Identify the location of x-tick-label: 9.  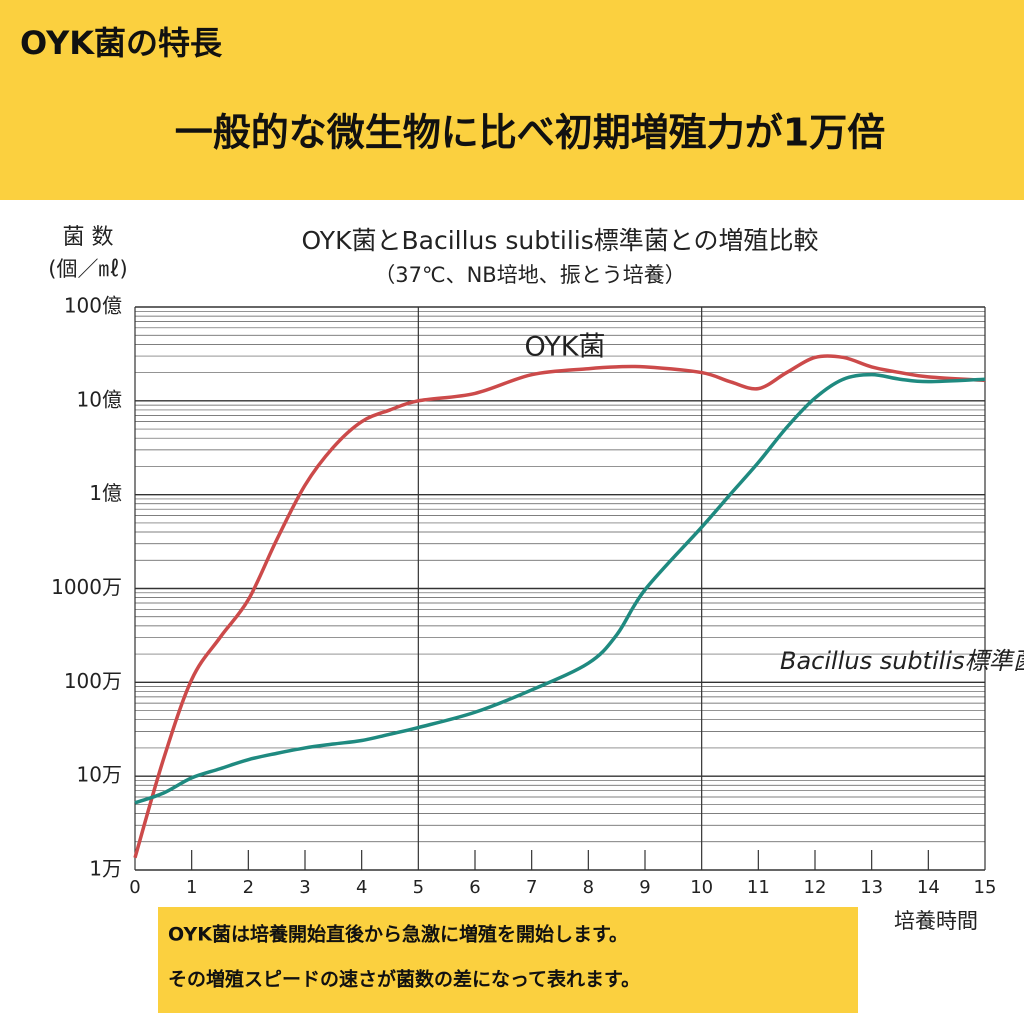
(644, 887).